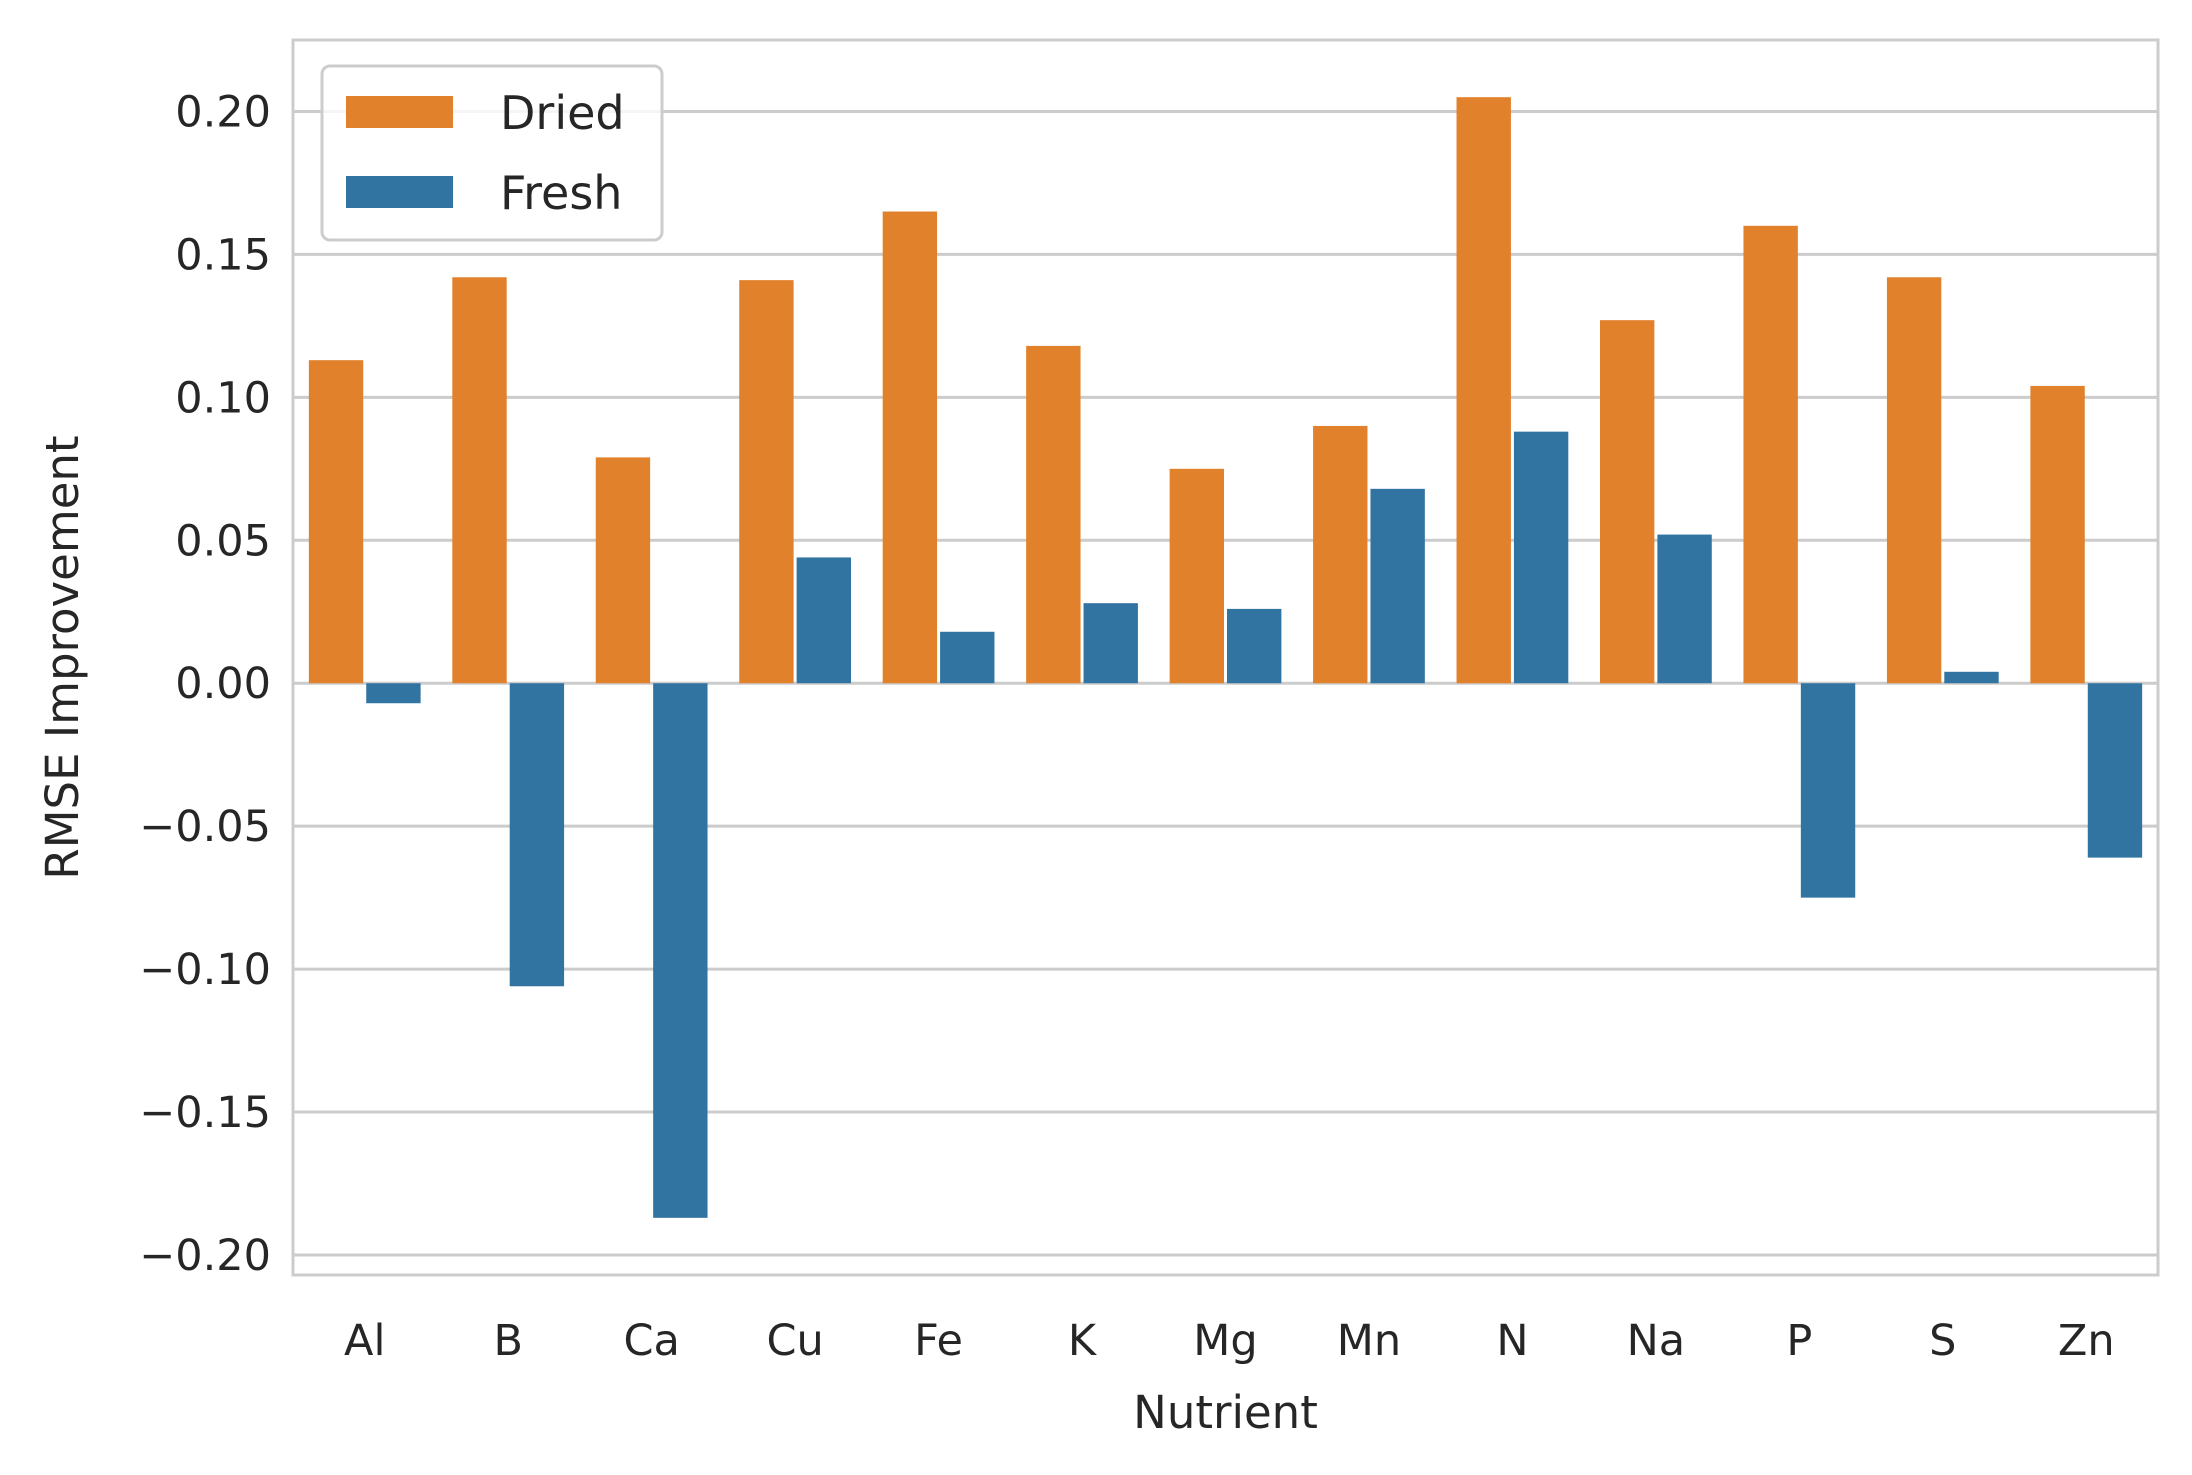 The width and height of the screenshot is (2192, 1475). Describe the element at coordinates (393, 693) in the screenshot. I see `bar-fresh-al` at that location.